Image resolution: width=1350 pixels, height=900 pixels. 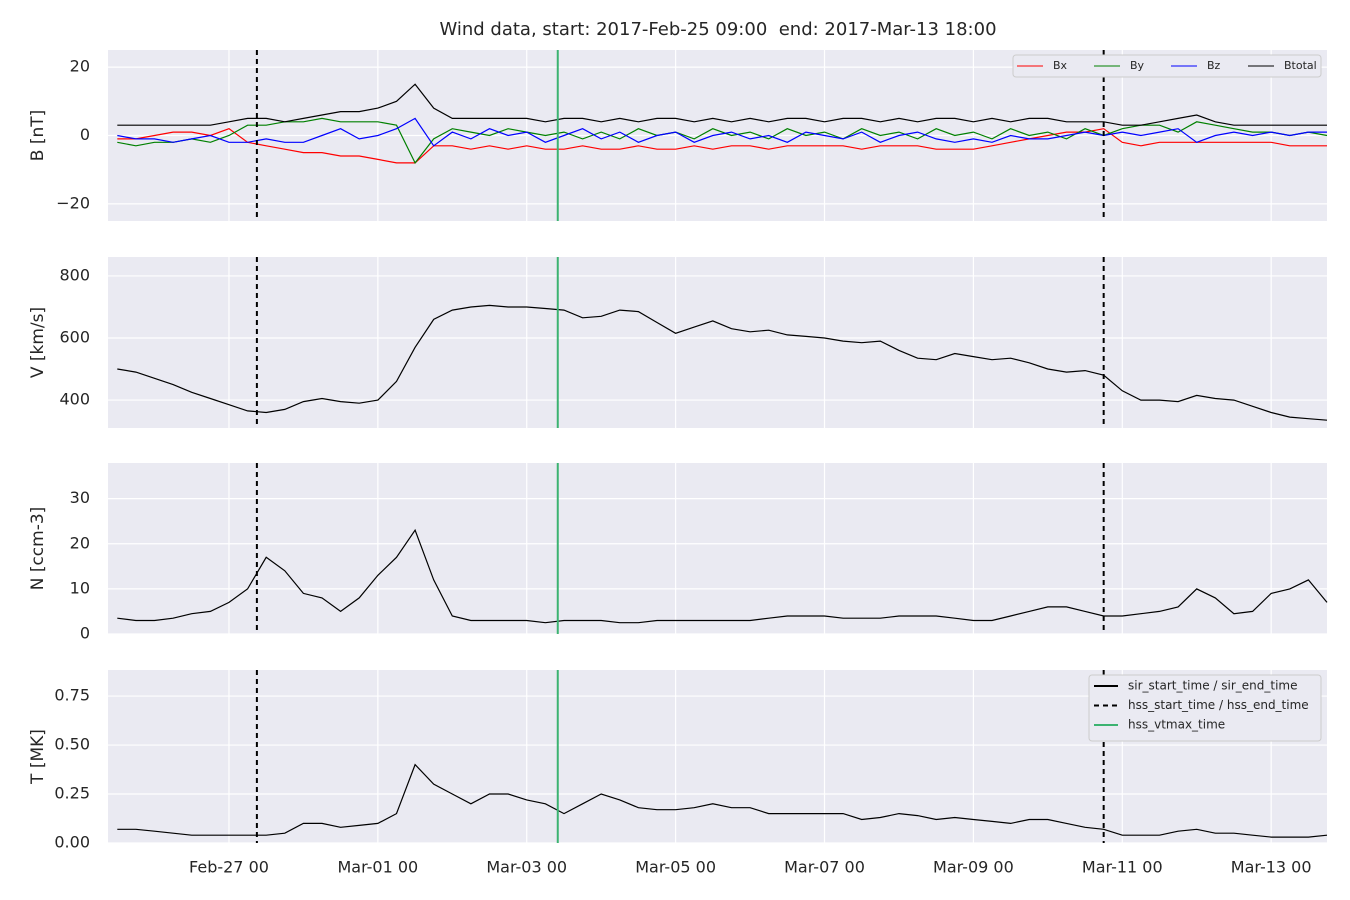 I want to click on y-tick-label: 10, so click(x=80, y=587).